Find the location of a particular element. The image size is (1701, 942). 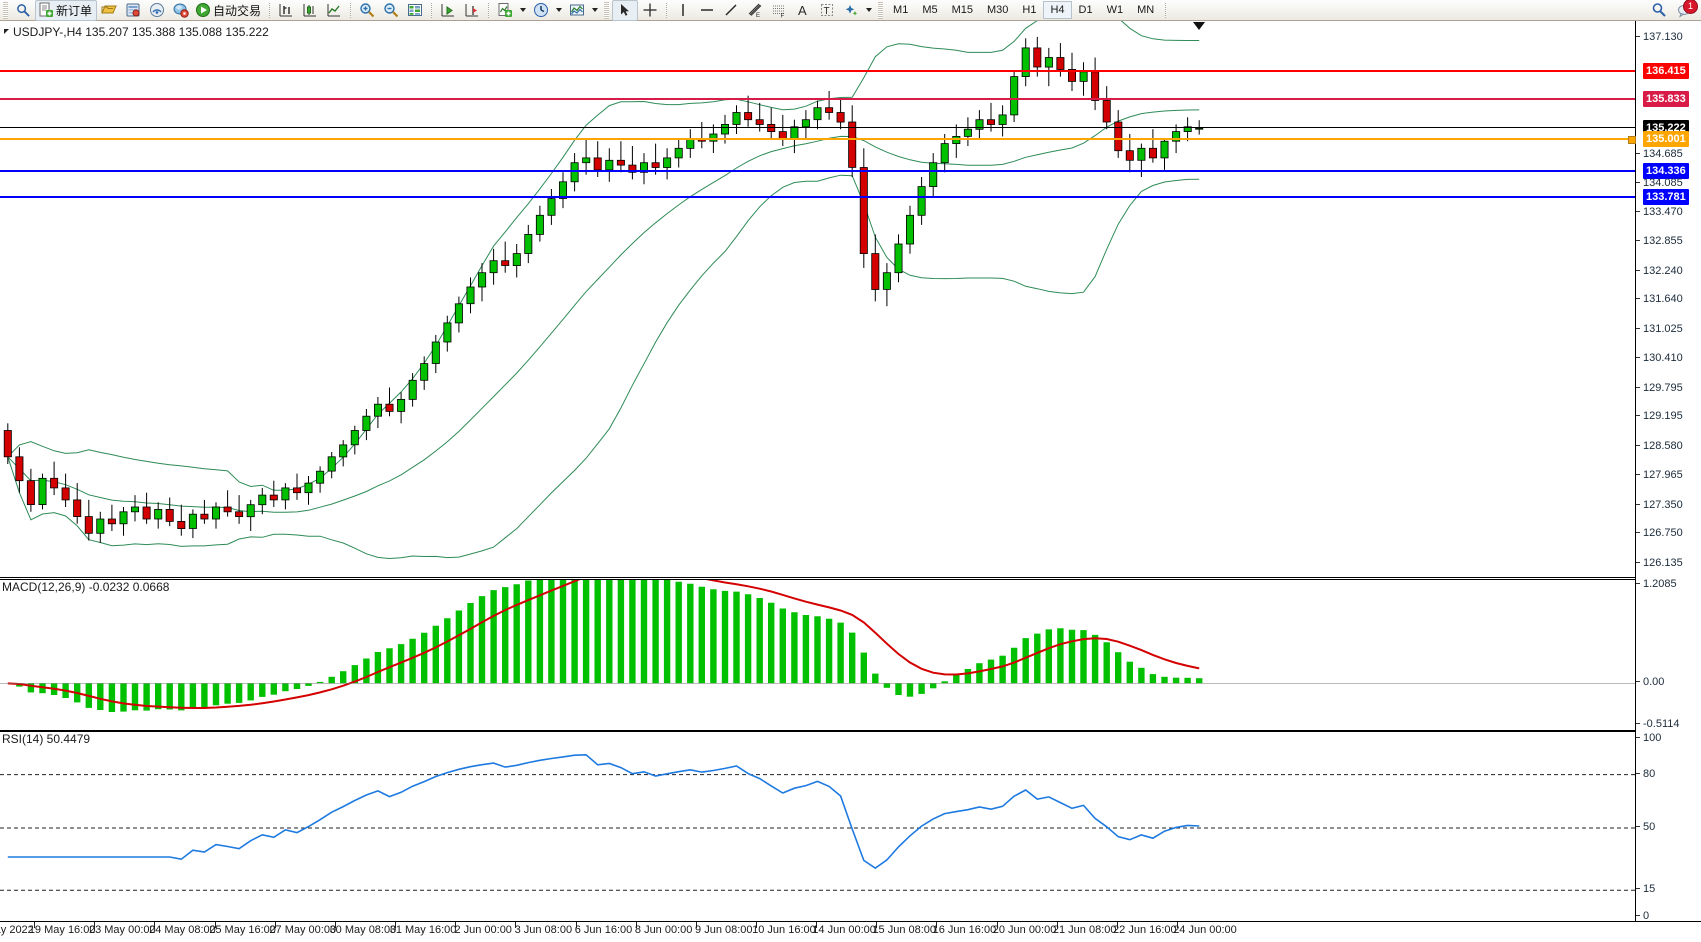

timeframe-m5: M5 is located at coordinates (930, 10).